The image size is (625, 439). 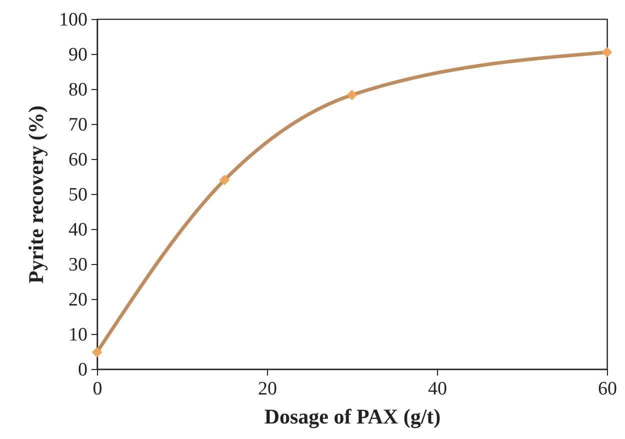 What do you see at coordinates (78, 300) in the screenshot?
I see `y-tick-label: 20` at bounding box center [78, 300].